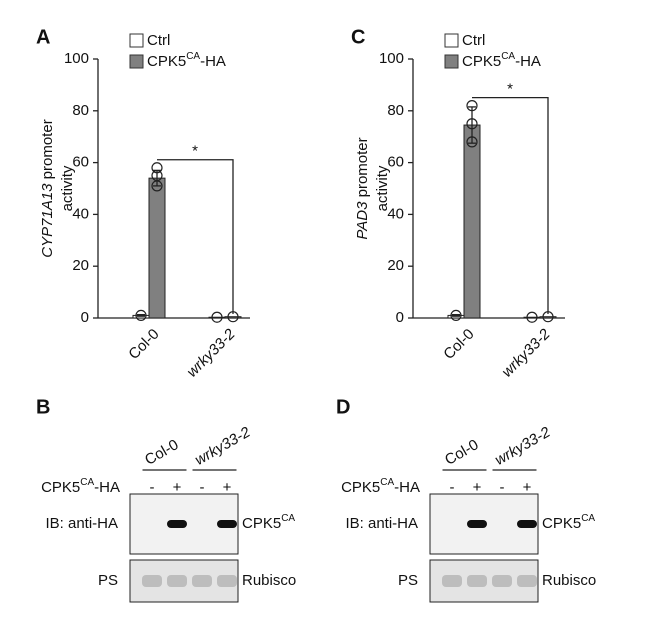 The image size is (647, 624). What do you see at coordinates (343, 407) in the screenshot?
I see `panel-letter: D` at bounding box center [343, 407].